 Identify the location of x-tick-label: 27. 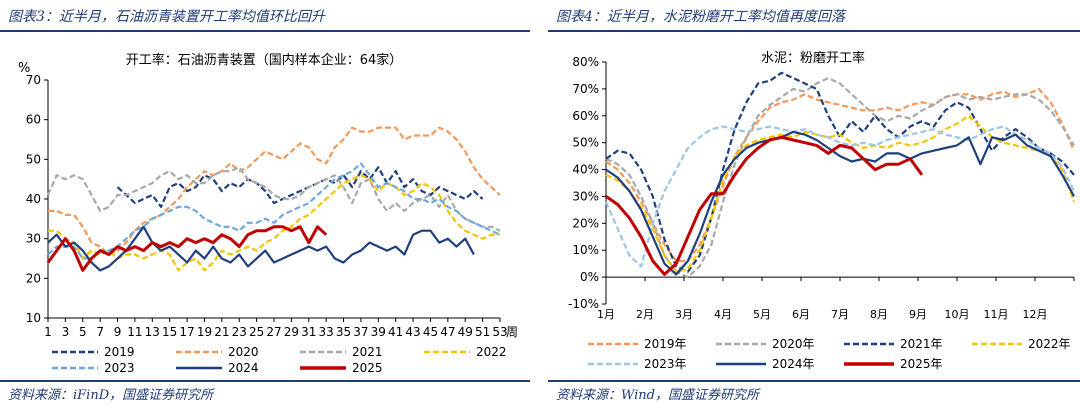
(273, 332).